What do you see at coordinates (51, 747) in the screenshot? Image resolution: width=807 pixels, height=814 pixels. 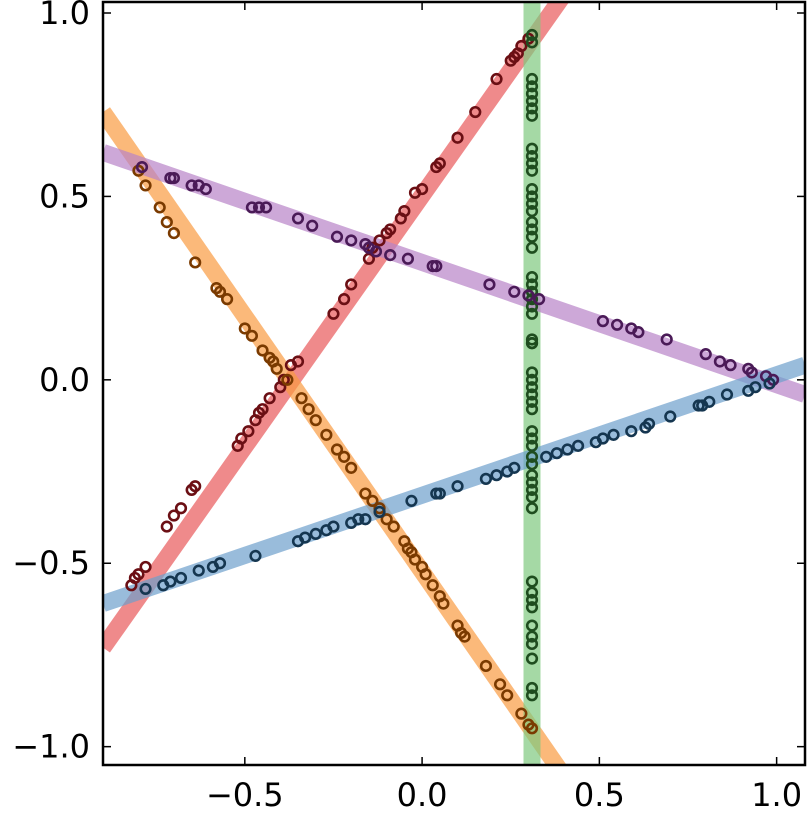 I see `y-tick-label: −1.0` at bounding box center [51, 747].